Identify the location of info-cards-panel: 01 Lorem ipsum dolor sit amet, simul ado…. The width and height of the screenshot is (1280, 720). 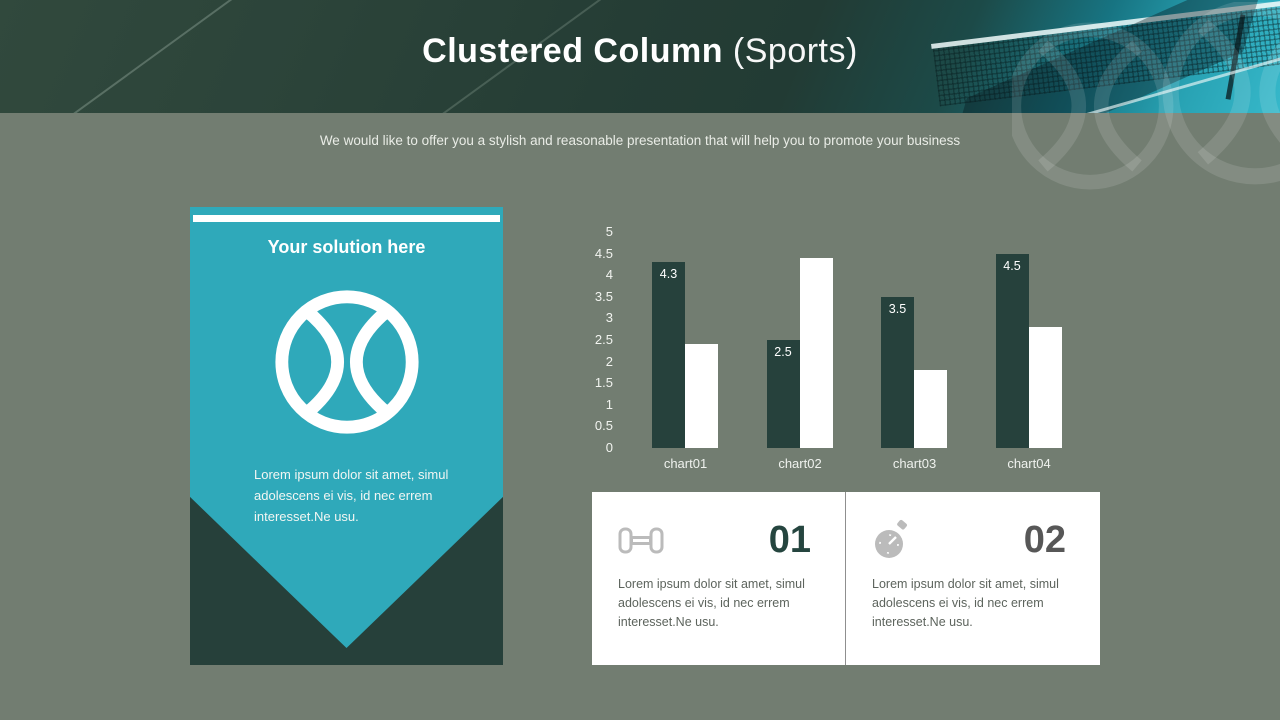
(846, 578).